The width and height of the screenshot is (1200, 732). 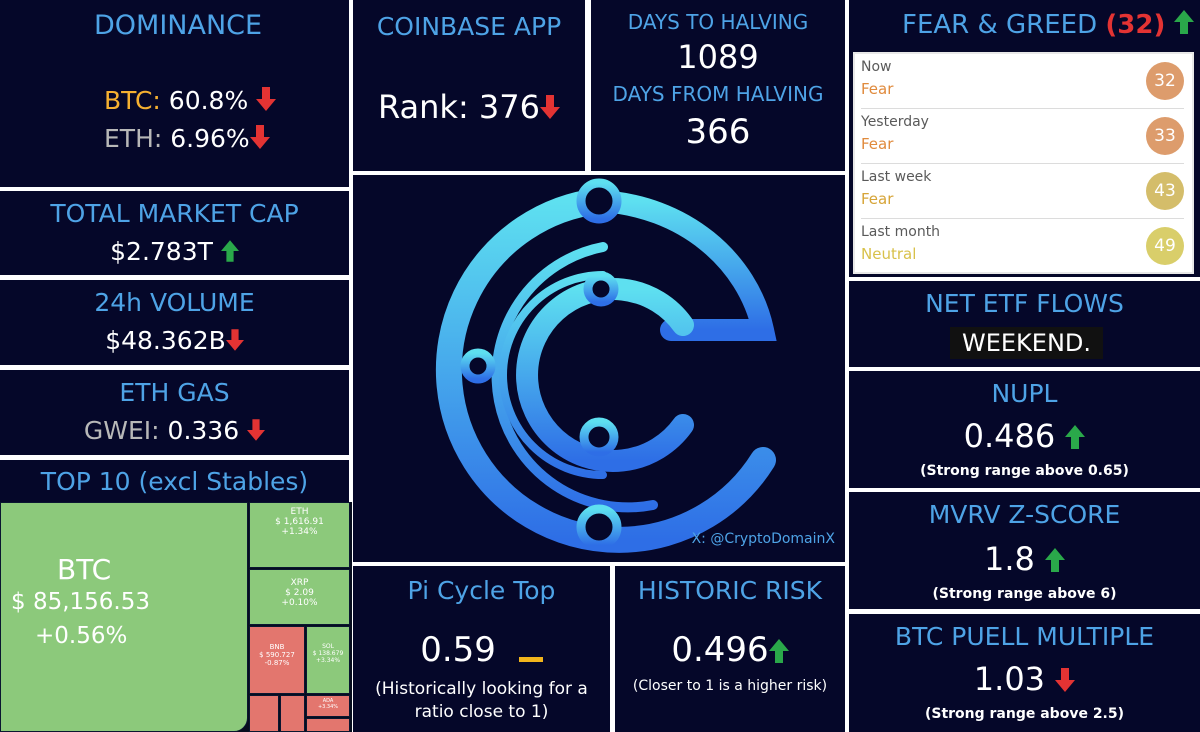 I want to click on volume-value-row: $48.362B, so click(x=174, y=341).